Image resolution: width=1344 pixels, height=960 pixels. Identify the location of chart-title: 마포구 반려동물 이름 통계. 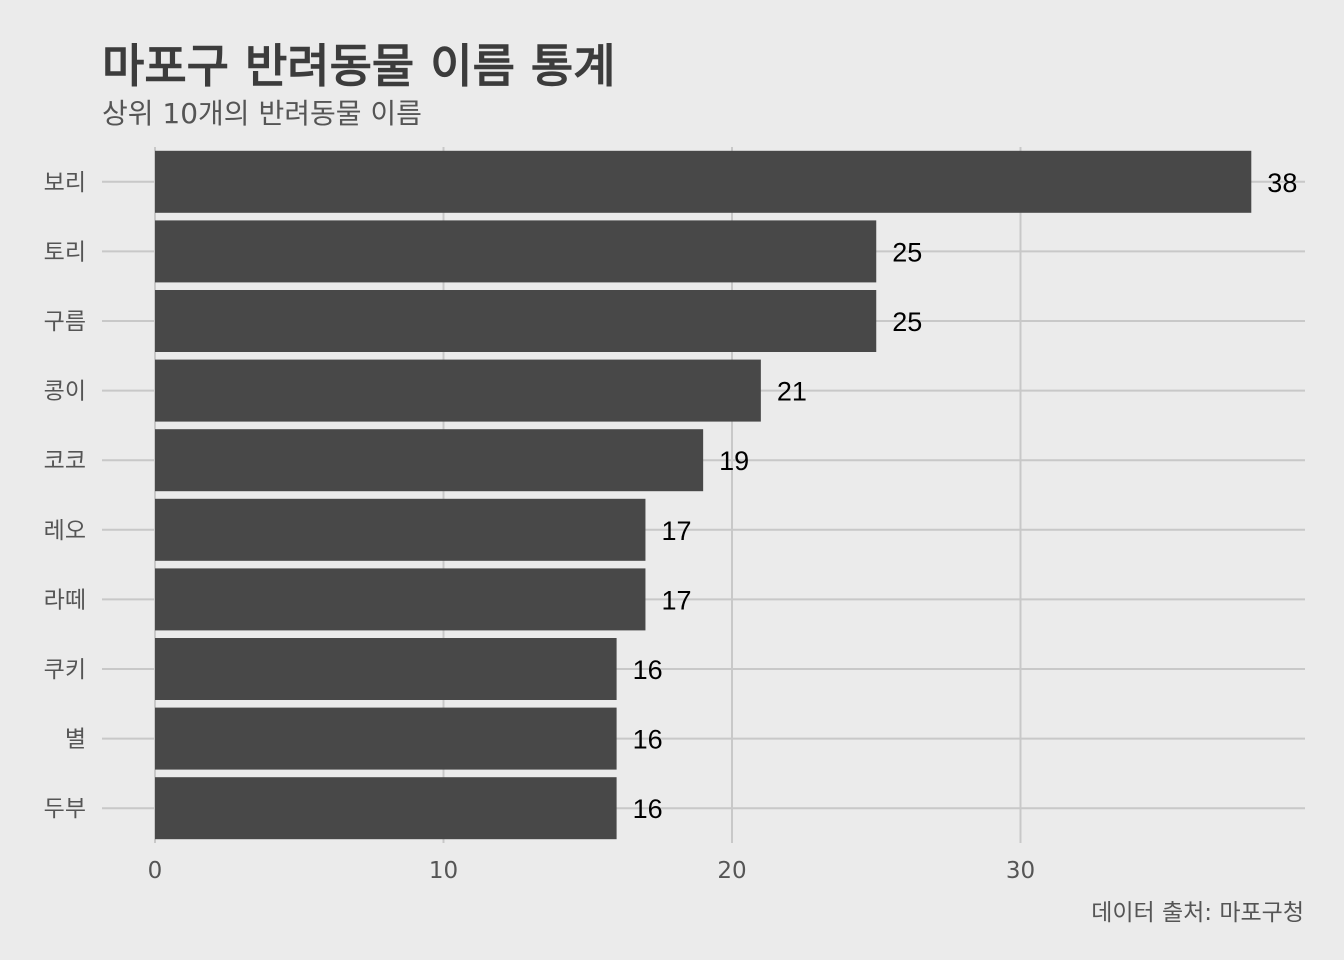
(359, 66).